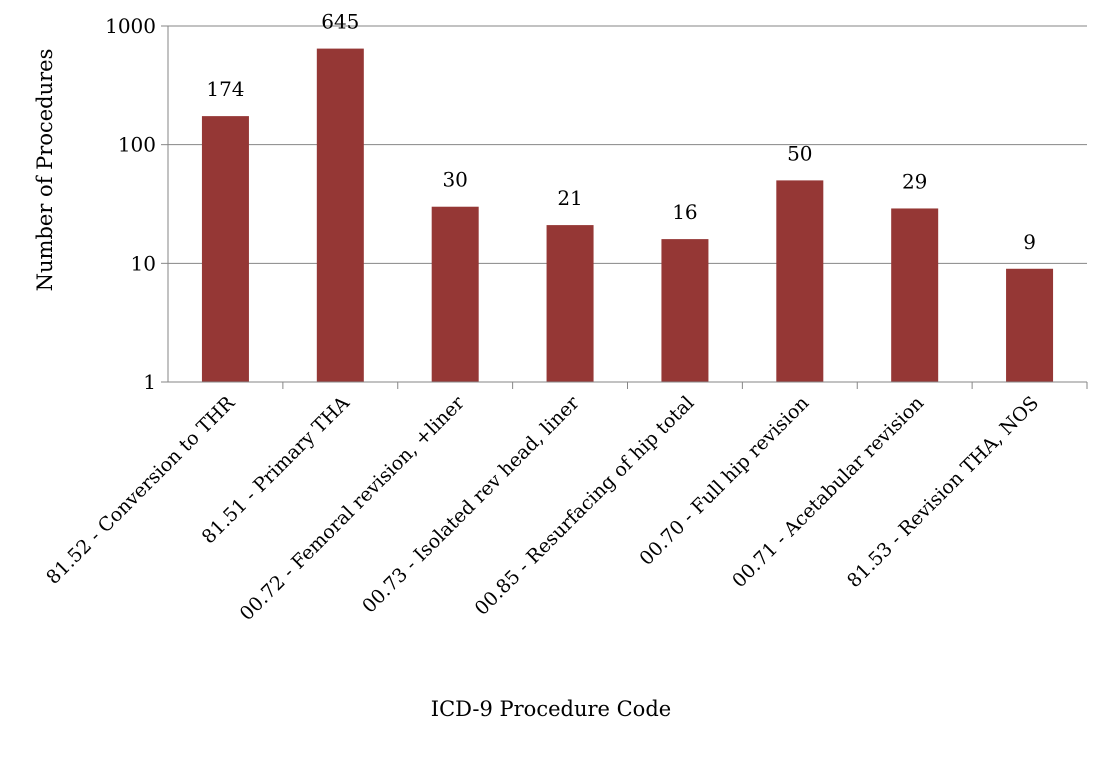 Image resolution: width=1102 pixels, height=757 pixels. I want to click on category-label: 00.72 - Femoral revision, +liner, so click(353, 508).